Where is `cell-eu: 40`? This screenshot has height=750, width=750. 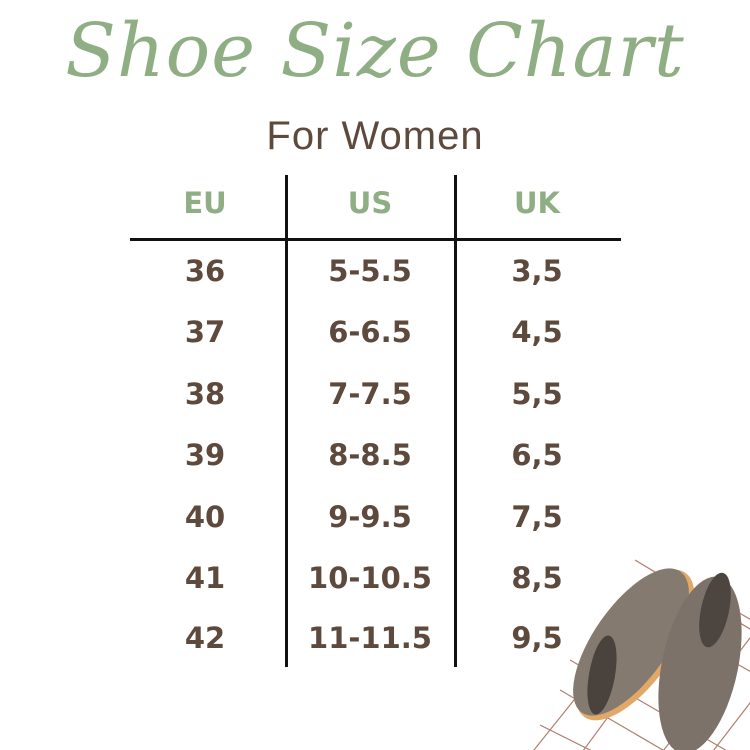
cell-eu: 40 is located at coordinates (205, 517).